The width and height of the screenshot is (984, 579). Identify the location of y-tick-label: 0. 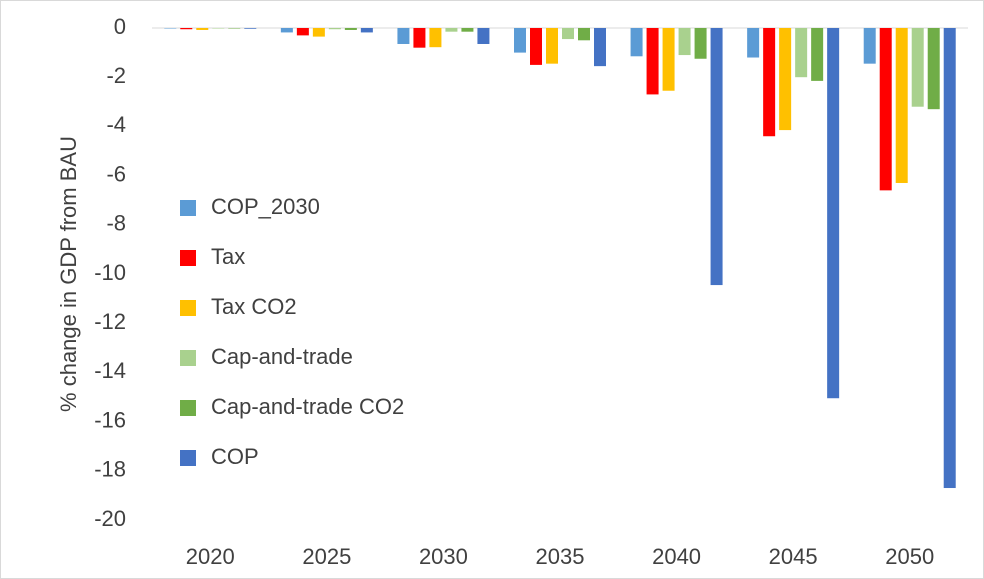
(120, 26).